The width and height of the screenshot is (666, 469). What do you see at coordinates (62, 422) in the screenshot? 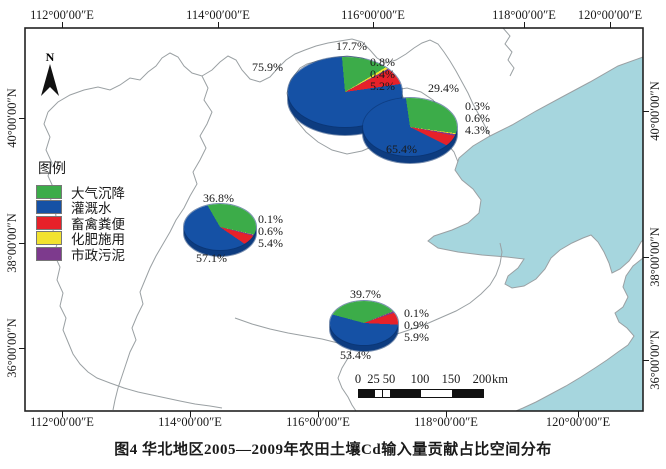
I see `axis-label-bottom-0: 112°00′00″E` at bounding box center [62, 422].